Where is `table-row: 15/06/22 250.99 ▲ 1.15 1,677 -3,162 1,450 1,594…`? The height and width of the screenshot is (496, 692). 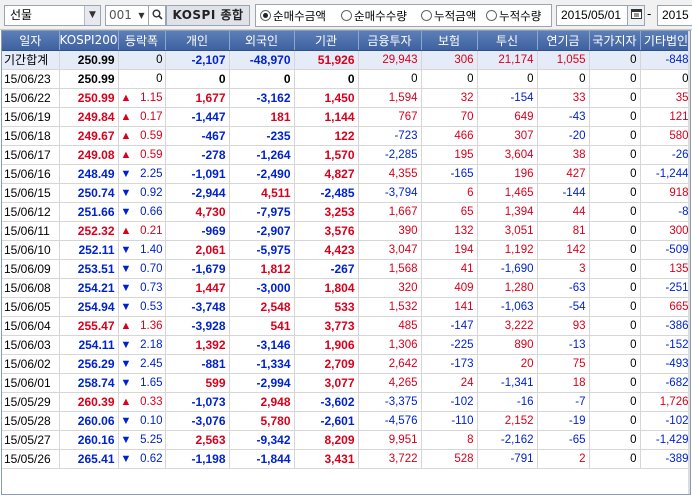 table-row: 15/06/22 250.99 ▲ 1.15 1,677 -3,162 1,450 1,594… is located at coordinates (346, 98).